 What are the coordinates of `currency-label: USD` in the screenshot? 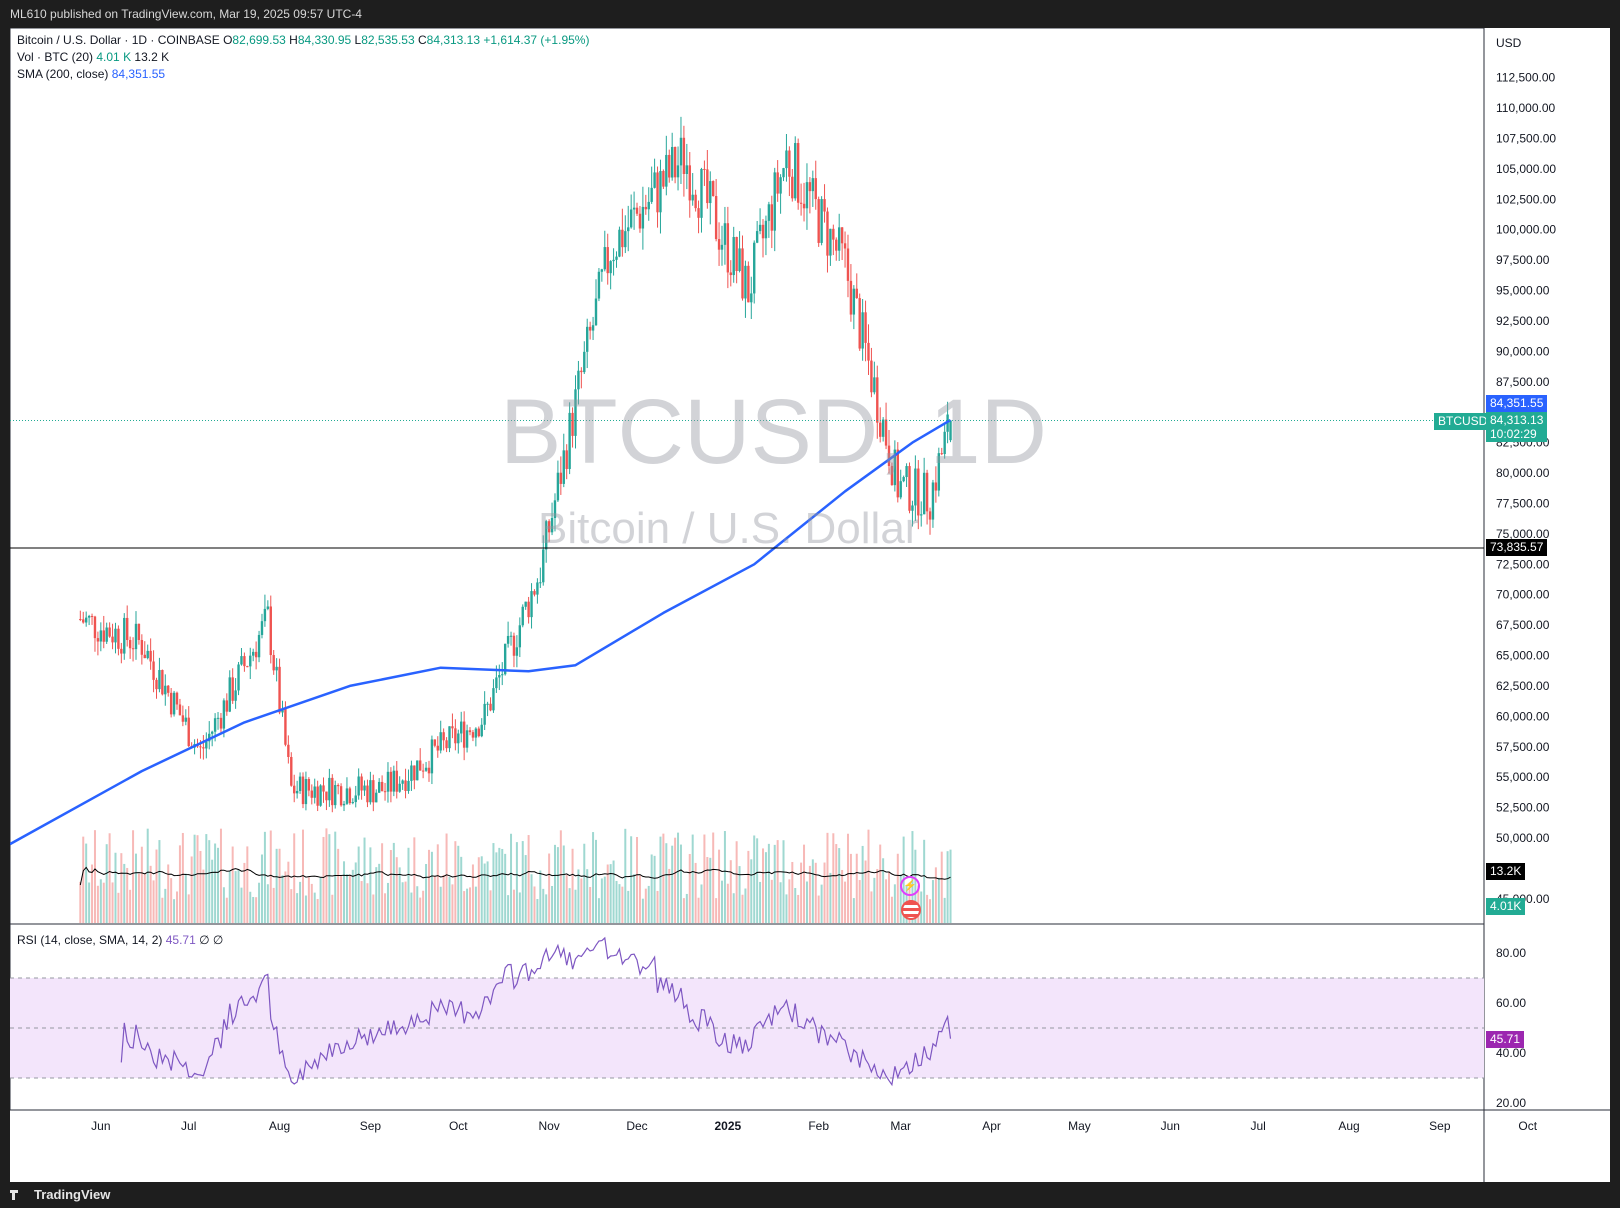 It's located at (1509, 43).